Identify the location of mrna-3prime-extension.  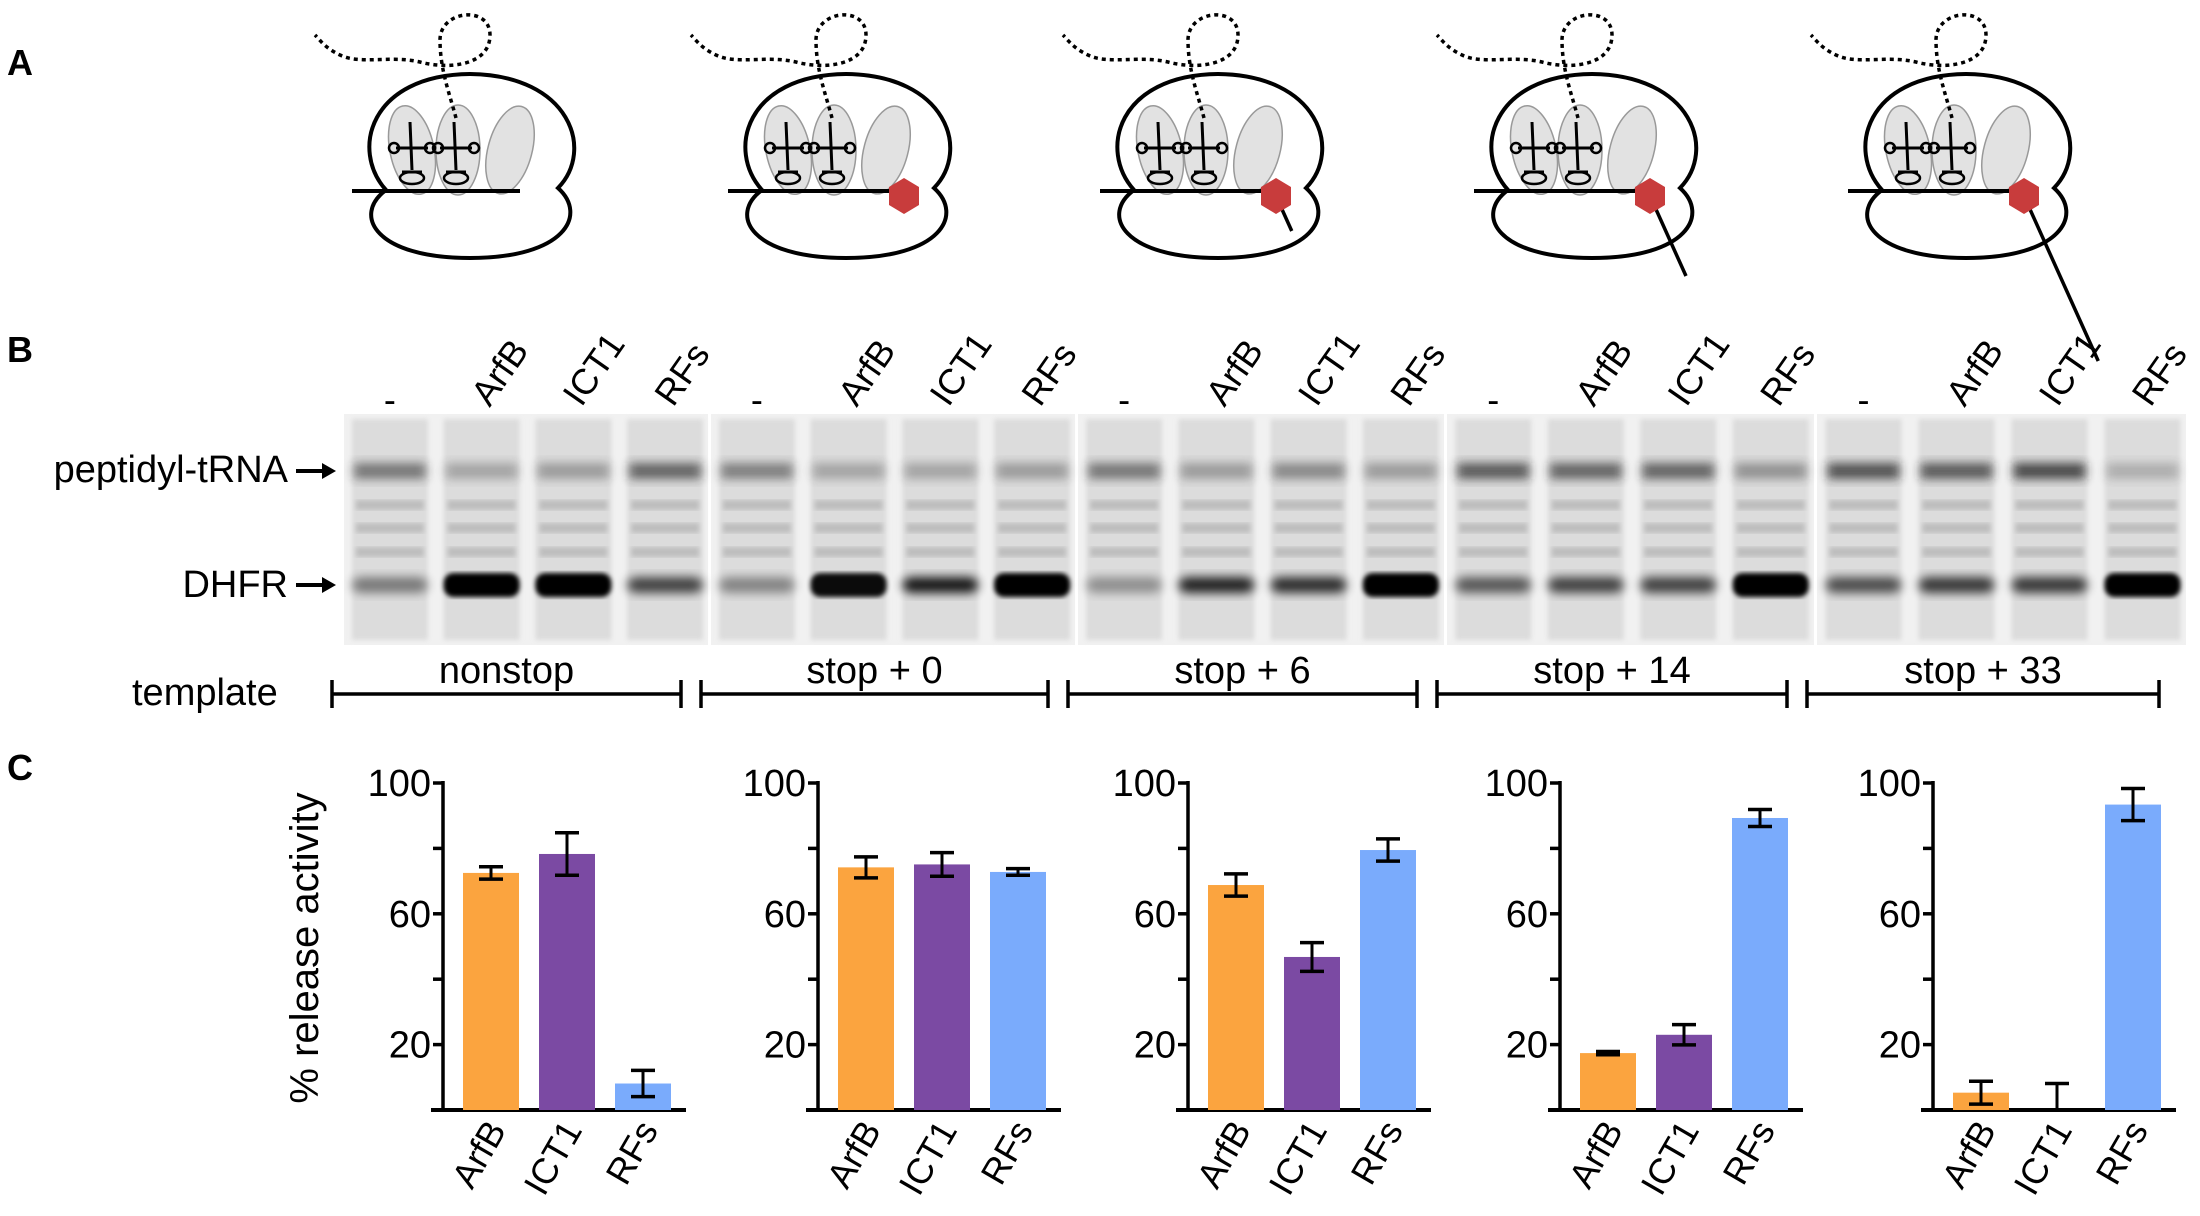
(2061, 278).